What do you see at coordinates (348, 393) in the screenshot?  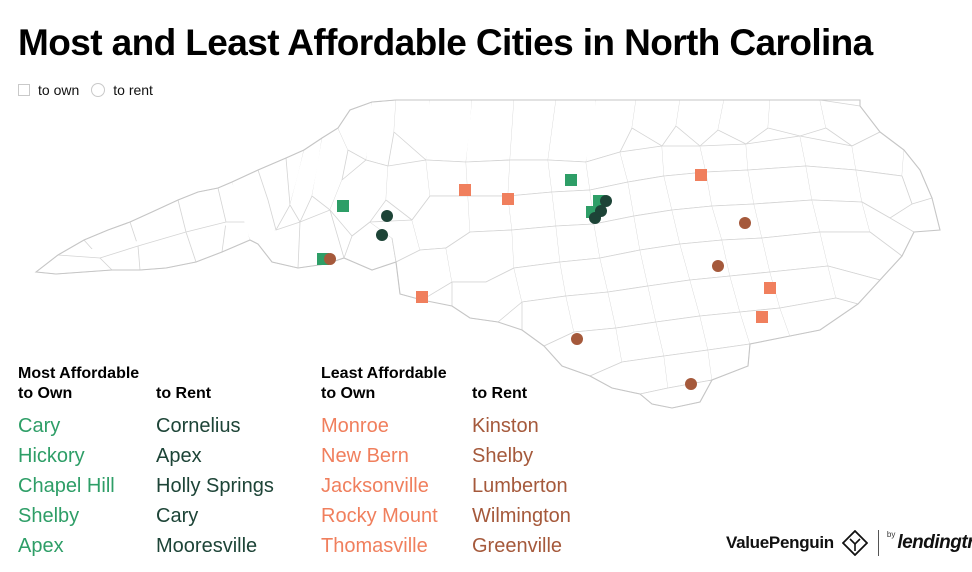 I see `least-own-heading: to Own` at bounding box center [348, 393].